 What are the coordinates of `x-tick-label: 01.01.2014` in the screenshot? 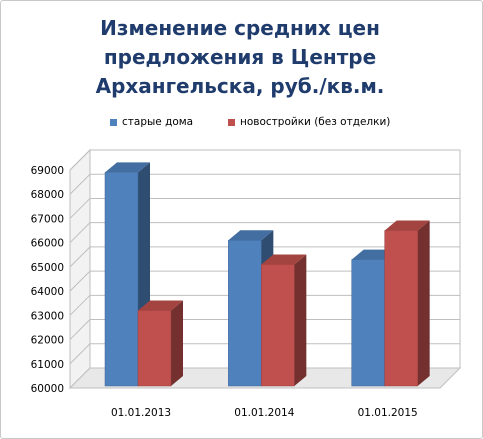 It's located at (264, 413).